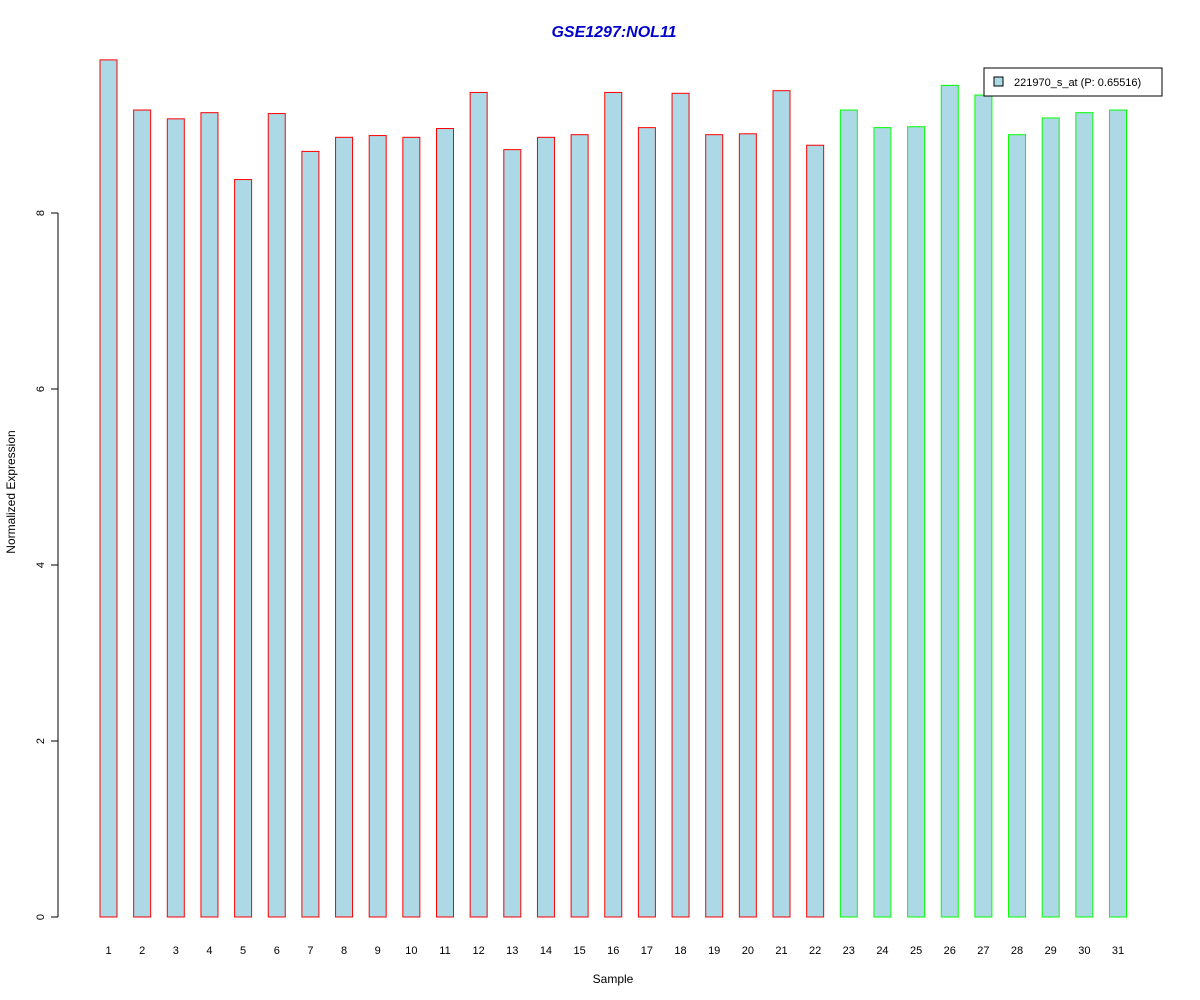 The image size is (1200, 1000). Describe the element at coordinates (613, 979) in the screenshot. I see `x-axis-label: Sample` at that location.